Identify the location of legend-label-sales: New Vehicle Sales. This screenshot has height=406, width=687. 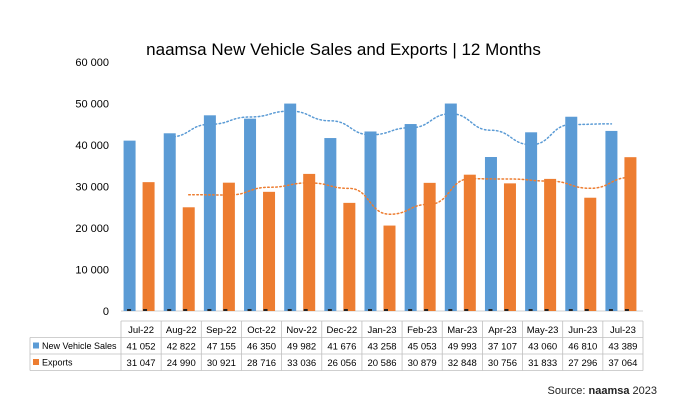
(79, 346).